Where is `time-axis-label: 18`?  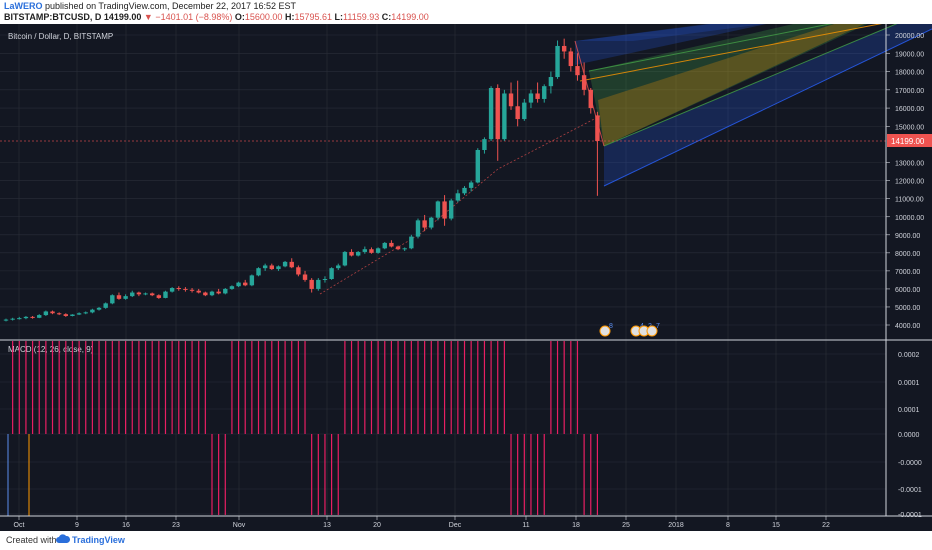
time-axis-label: 18 is located at coordinates (576, 525).